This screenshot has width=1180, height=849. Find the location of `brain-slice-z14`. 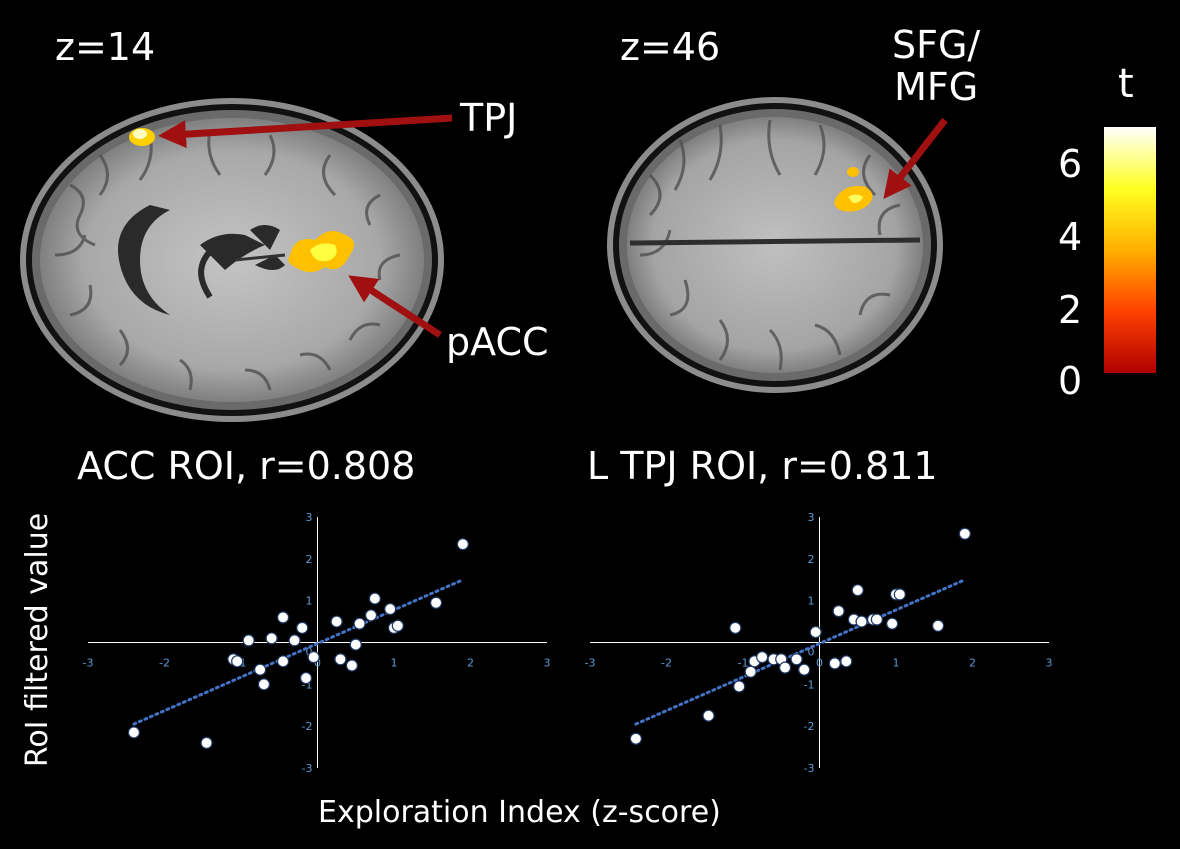

brain-slice-z14 is located at coordinates (232, 260).